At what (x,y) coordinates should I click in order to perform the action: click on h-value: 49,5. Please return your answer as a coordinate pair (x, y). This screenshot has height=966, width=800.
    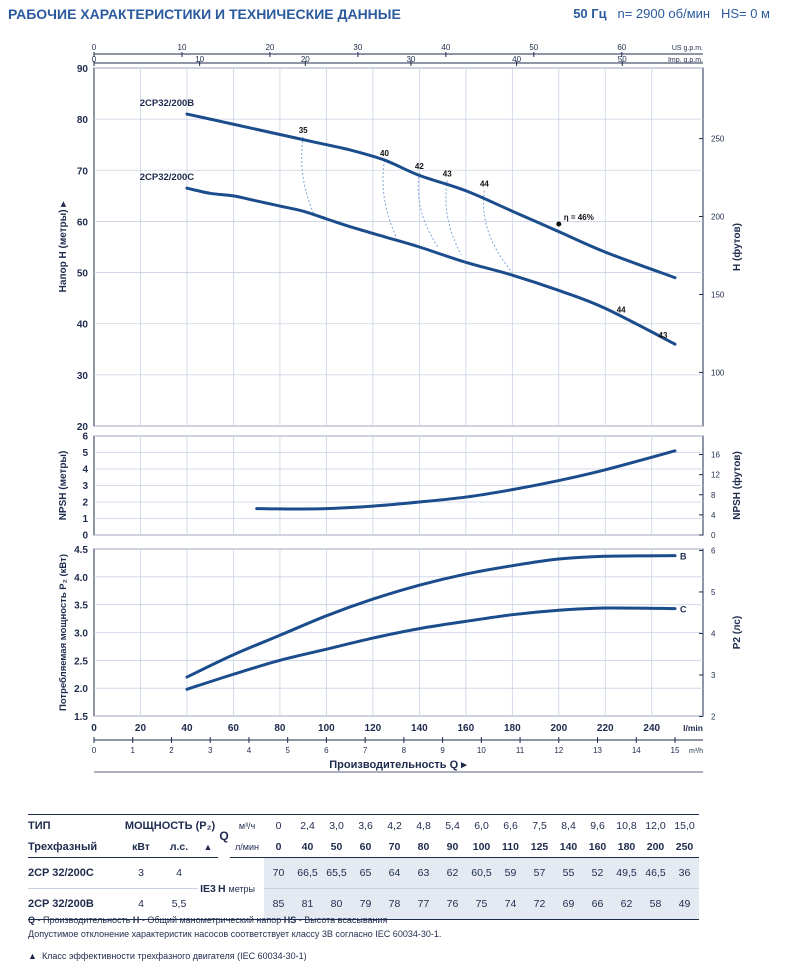
    Looking at the image, I should click on (626, 873).